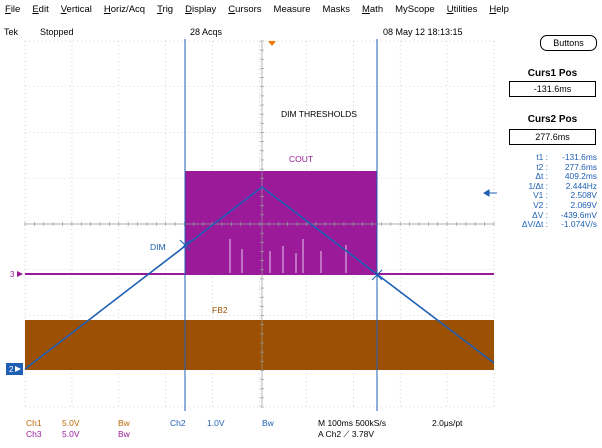 The height and width of the screenshot is (448, 602). I want to click on readout-label: 1/Δt :, so click(538, 185).